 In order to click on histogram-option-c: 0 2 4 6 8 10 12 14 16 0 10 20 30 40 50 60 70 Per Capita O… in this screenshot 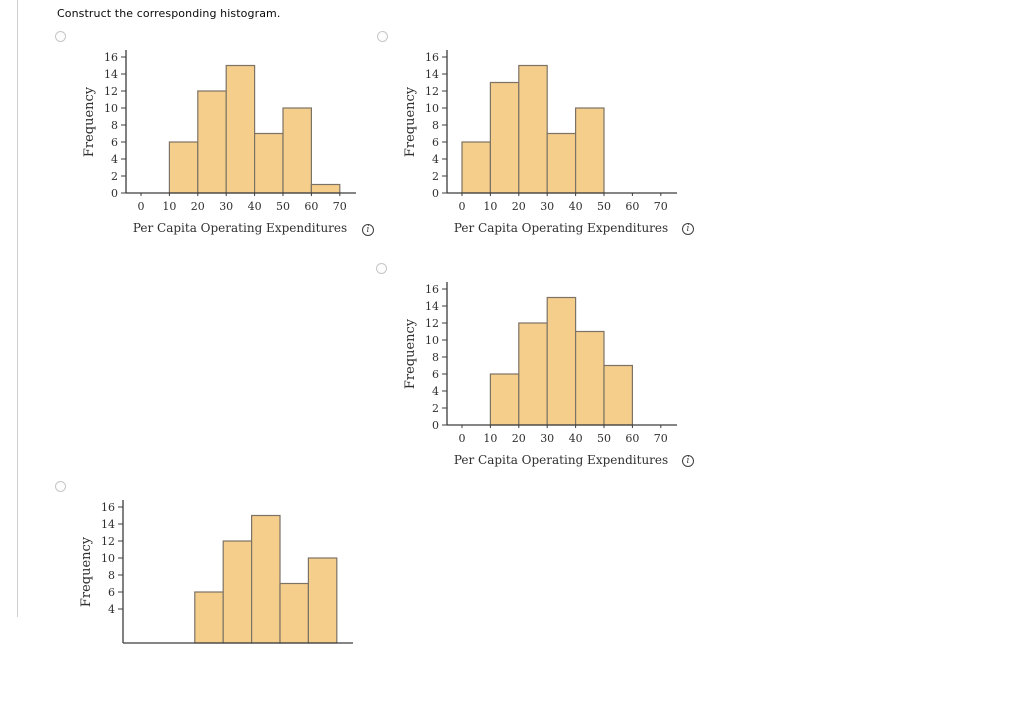, I will do `click(561, 379)`.